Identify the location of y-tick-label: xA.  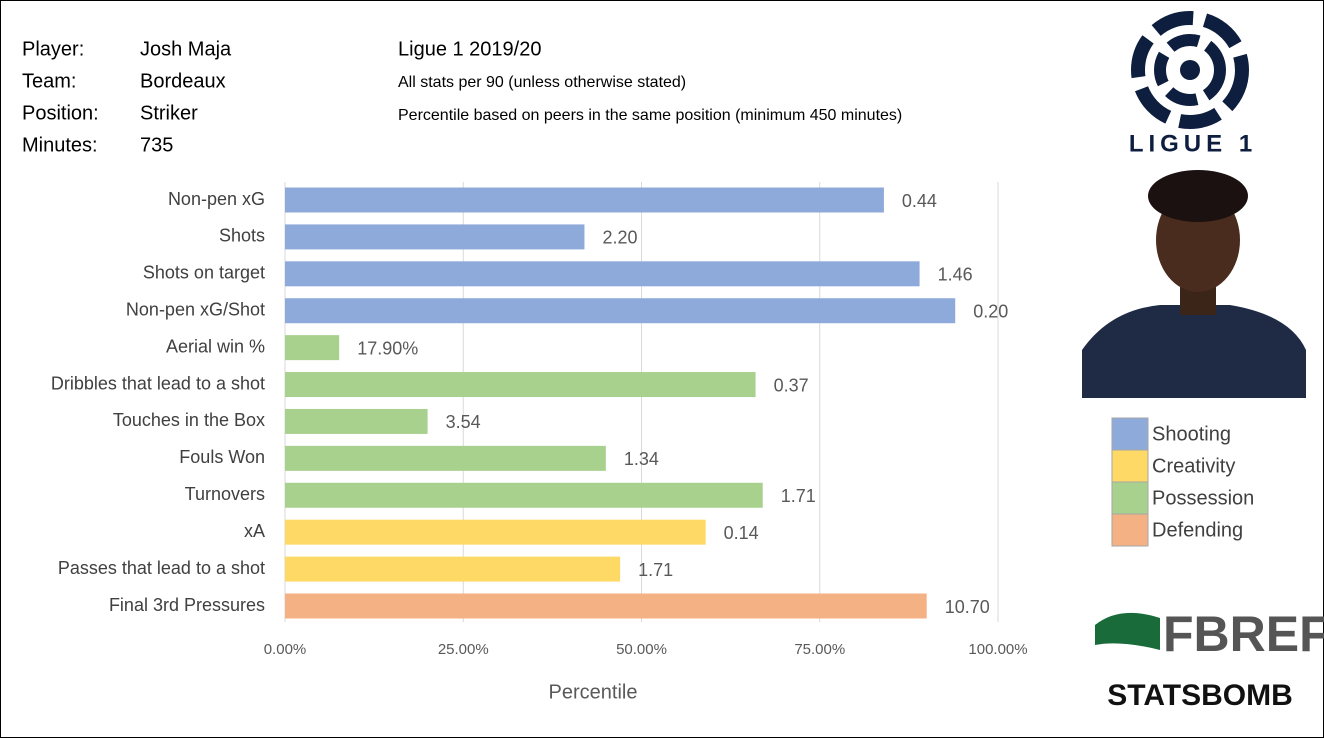
(254, 531).